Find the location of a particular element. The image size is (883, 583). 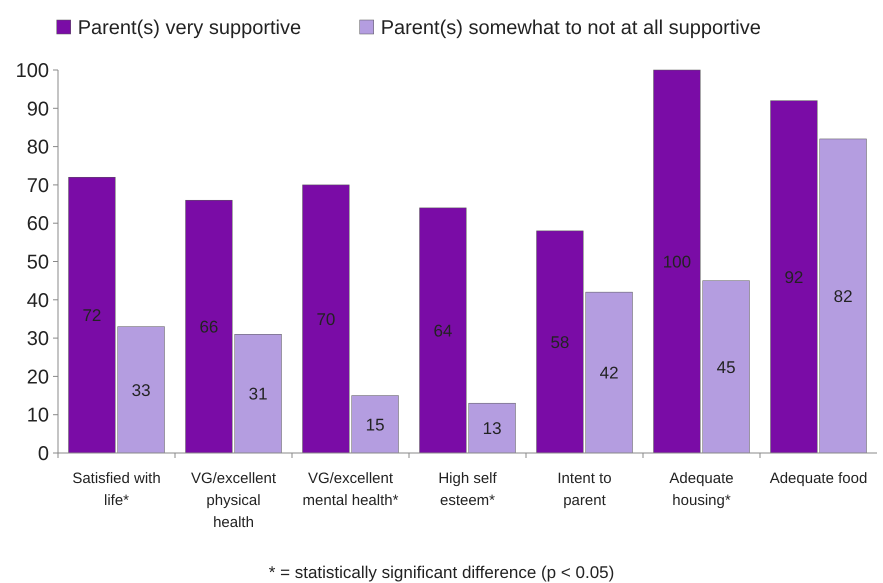

y-tick-label: 0 is located at coordinates (43, 454).